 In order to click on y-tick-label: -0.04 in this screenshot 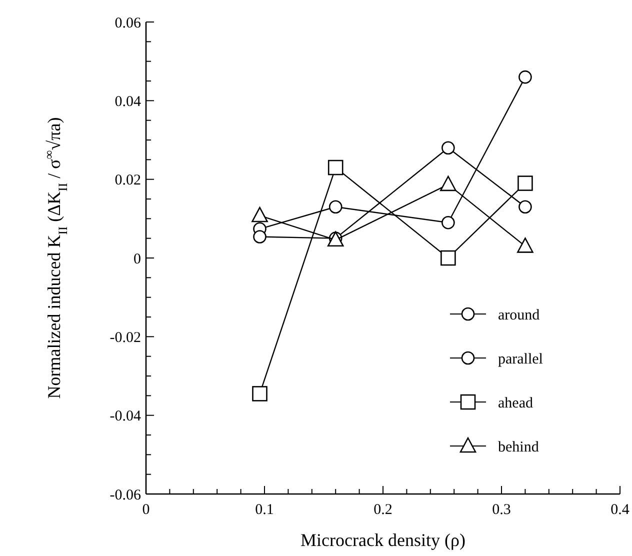, I will do `click(126, 416)`.